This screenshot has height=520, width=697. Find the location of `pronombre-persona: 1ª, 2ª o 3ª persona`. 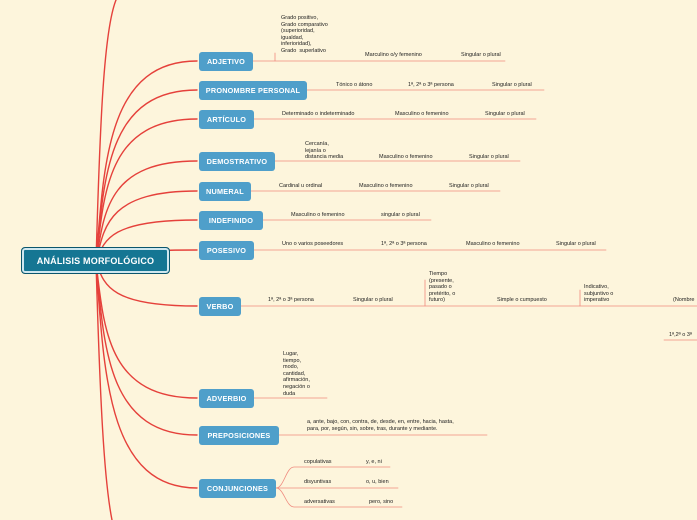

pronombre-persona: 1ª, 2ª o 3ª persona is located at coordinates (431, 85).